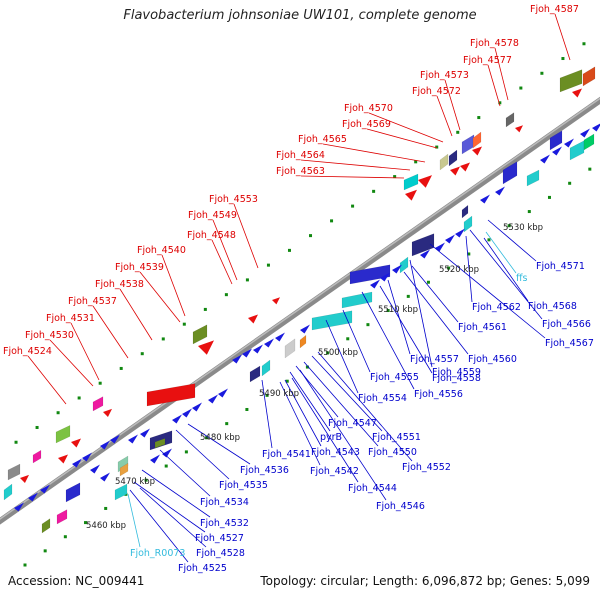 The image size is (600, 600). What do you see at coordinates (366, 124) in the screenshot?
I see `label-fjoh-4569: Fjoh_4569` at bounding box center [366, 124].